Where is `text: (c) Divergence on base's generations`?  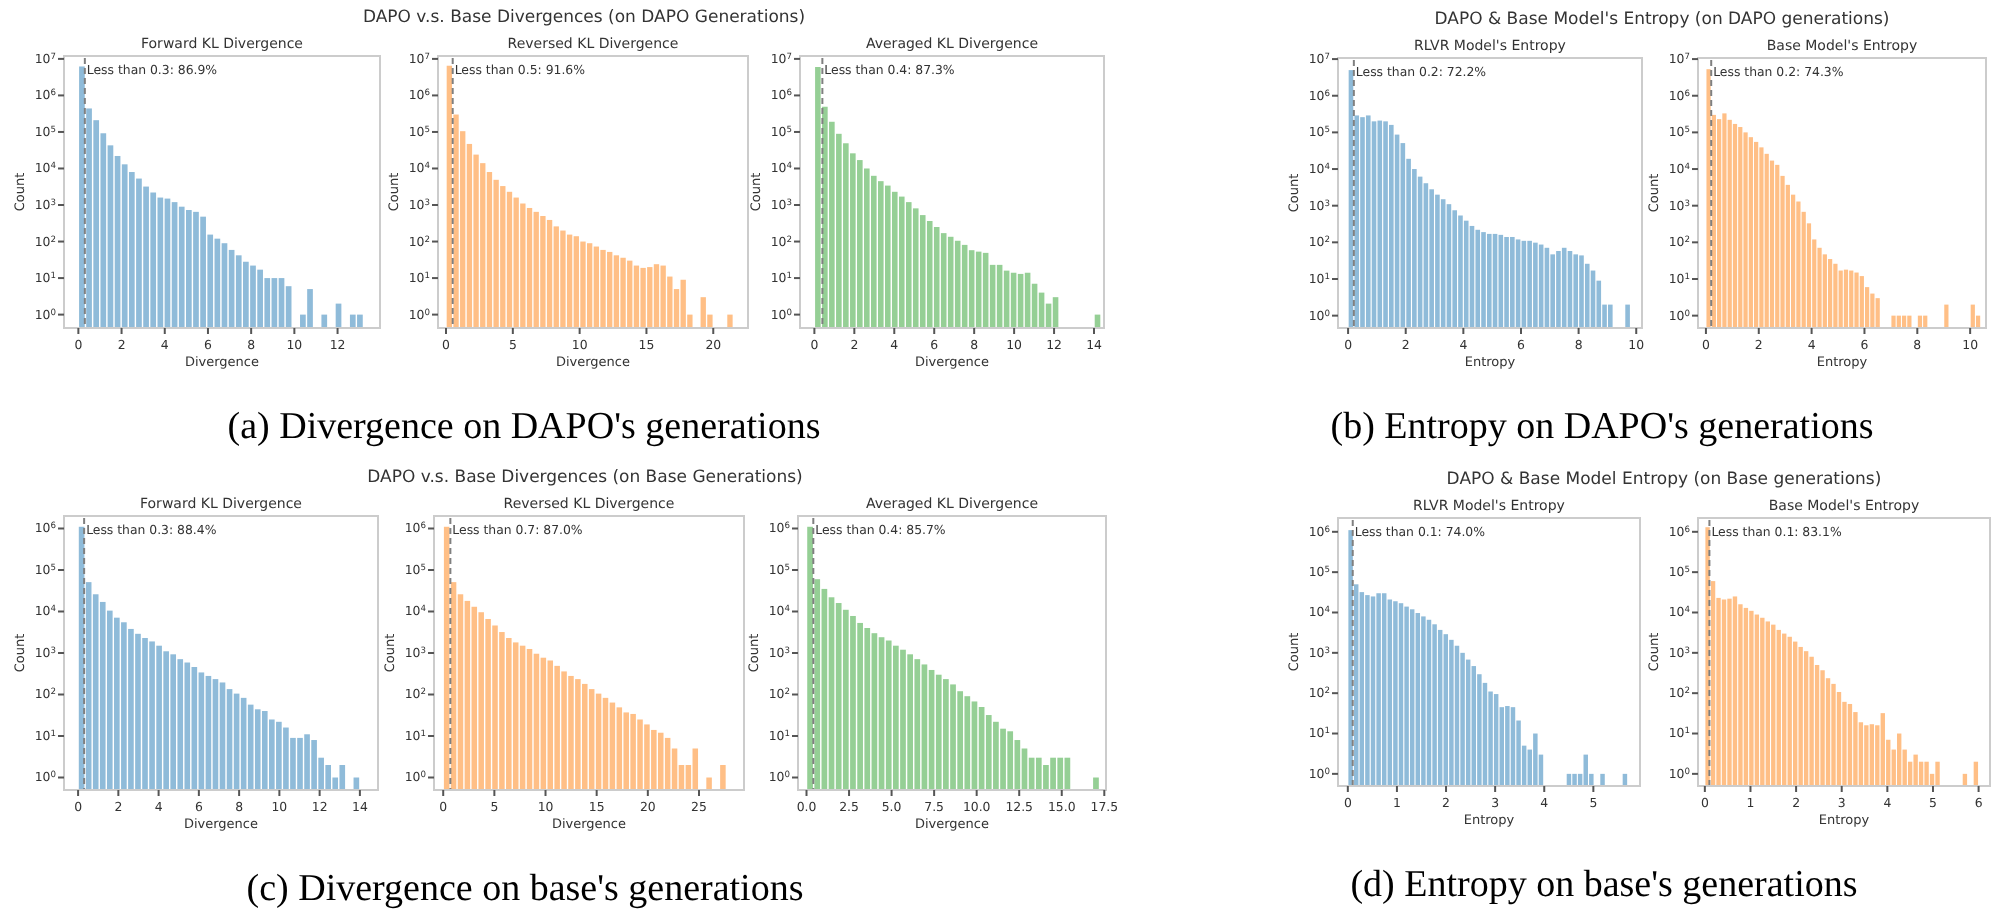
text: (c) Divergence on base's generations is located at coordinates (525, 889).